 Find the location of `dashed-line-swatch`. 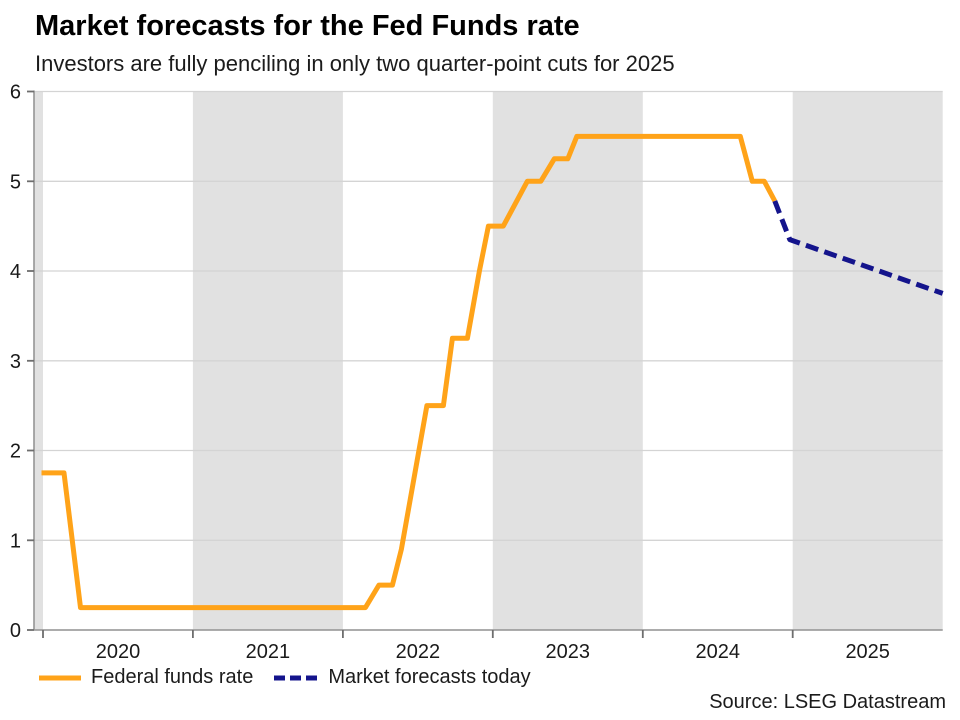

dashed-line-swatch is located at coordinates (296, 677).